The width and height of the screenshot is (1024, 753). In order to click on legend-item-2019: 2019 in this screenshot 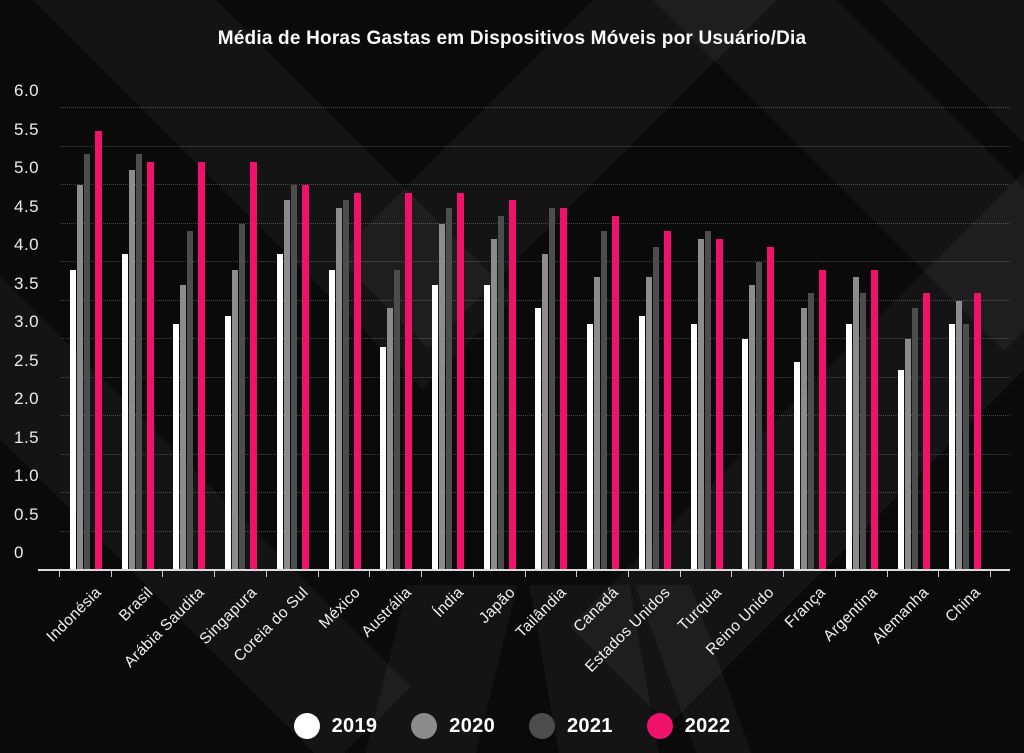, I will do `click(335, 726)`.